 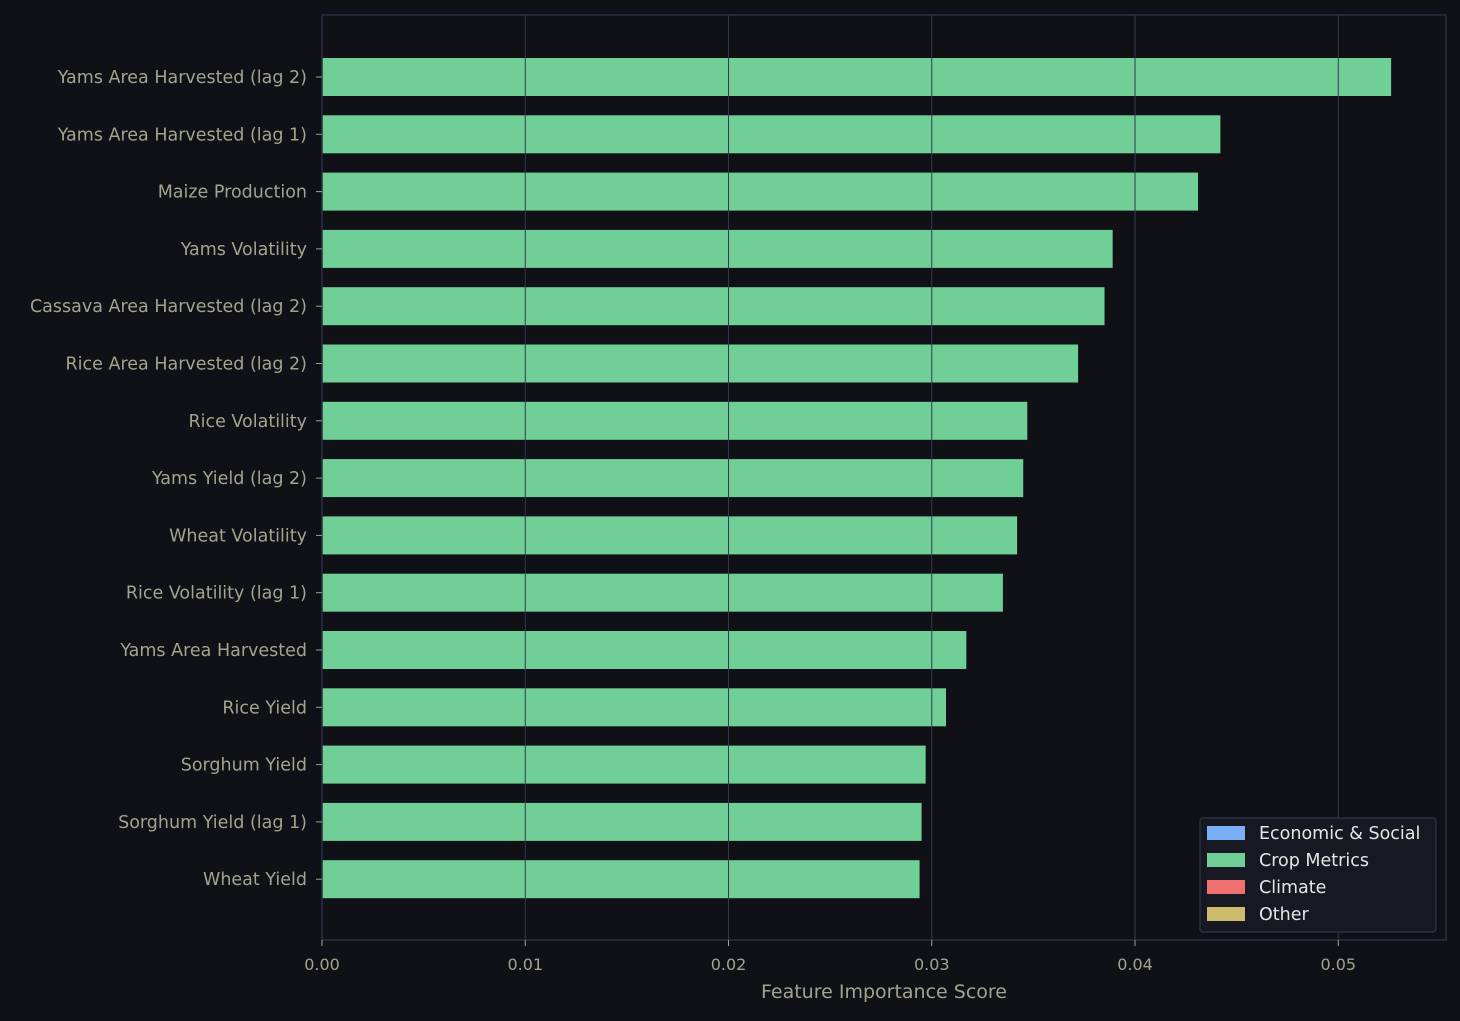 I want to click on legend-label: Crop Metrics, so click(x=1314, y=861).